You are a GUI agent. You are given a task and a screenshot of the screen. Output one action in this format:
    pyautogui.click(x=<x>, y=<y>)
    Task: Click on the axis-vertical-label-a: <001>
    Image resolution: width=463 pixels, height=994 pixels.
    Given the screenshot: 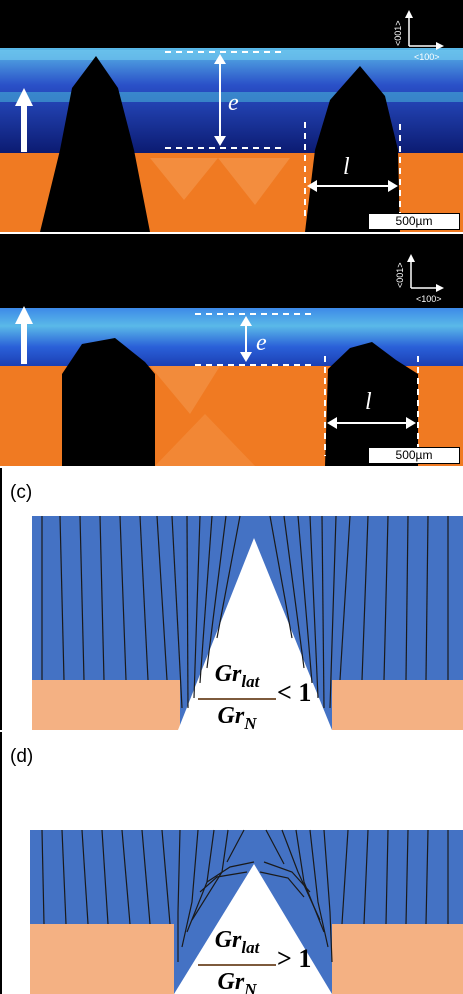 What is the action you would take?
    pyautogui.click(x=398, y=33)
    